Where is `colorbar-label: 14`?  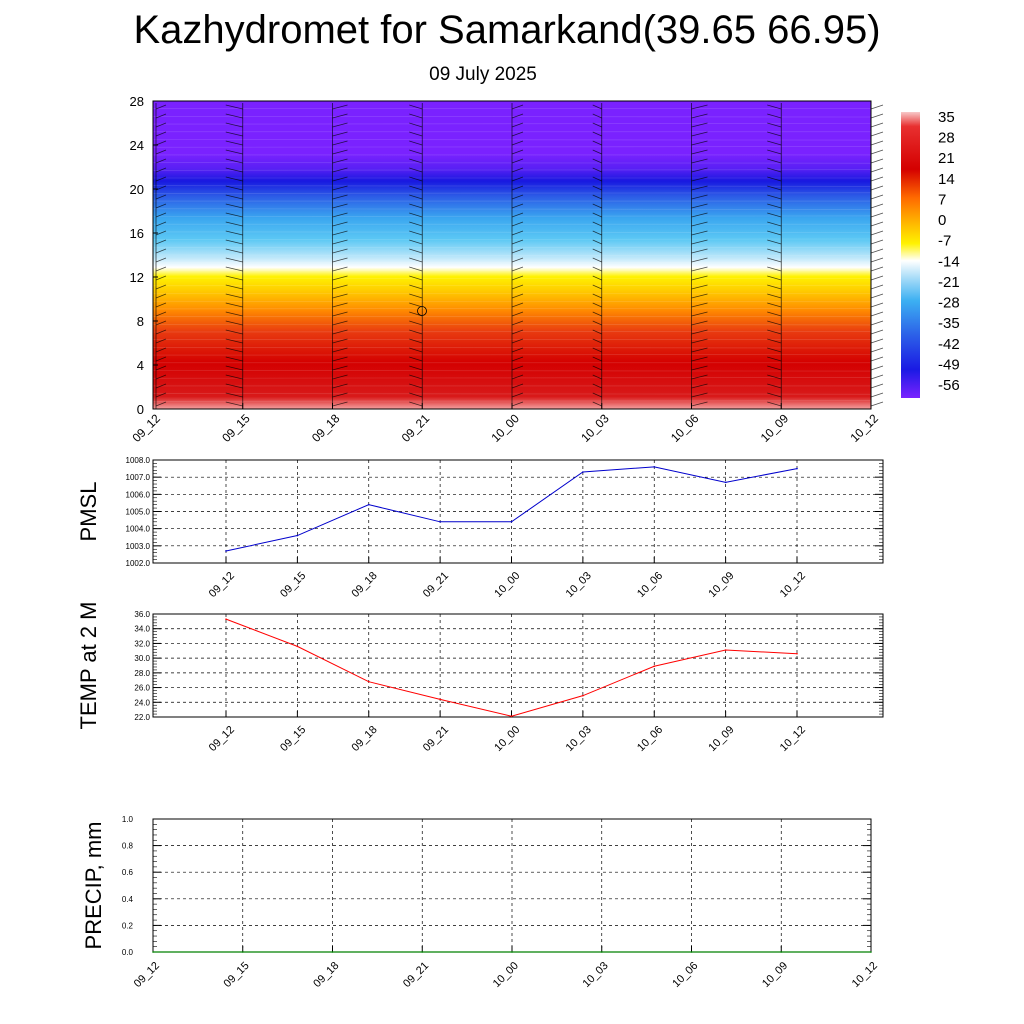
colorbar-label: 14 is located at coordinates (946, 179).